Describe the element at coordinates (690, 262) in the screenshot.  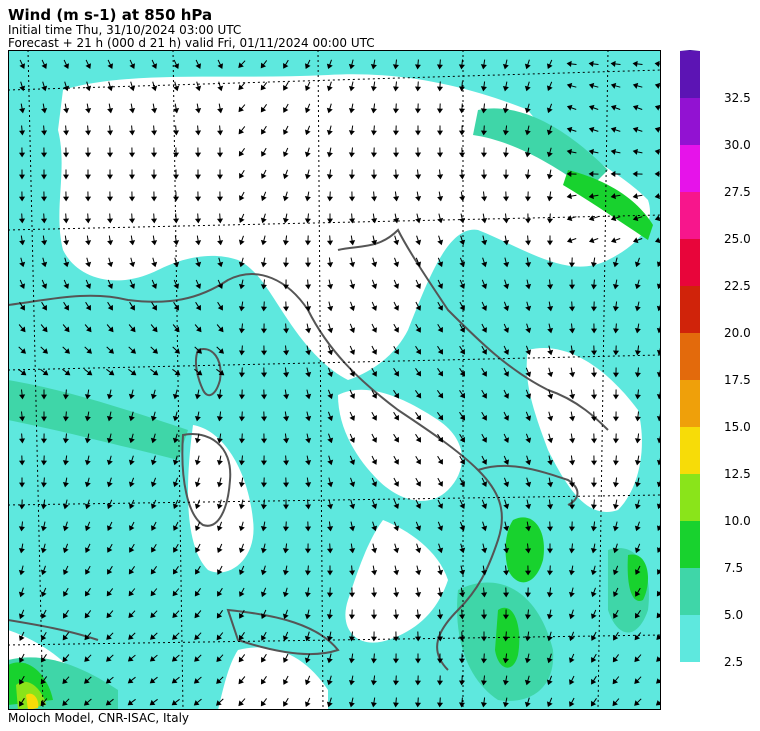
I see `colorbar-swatch` at that location.